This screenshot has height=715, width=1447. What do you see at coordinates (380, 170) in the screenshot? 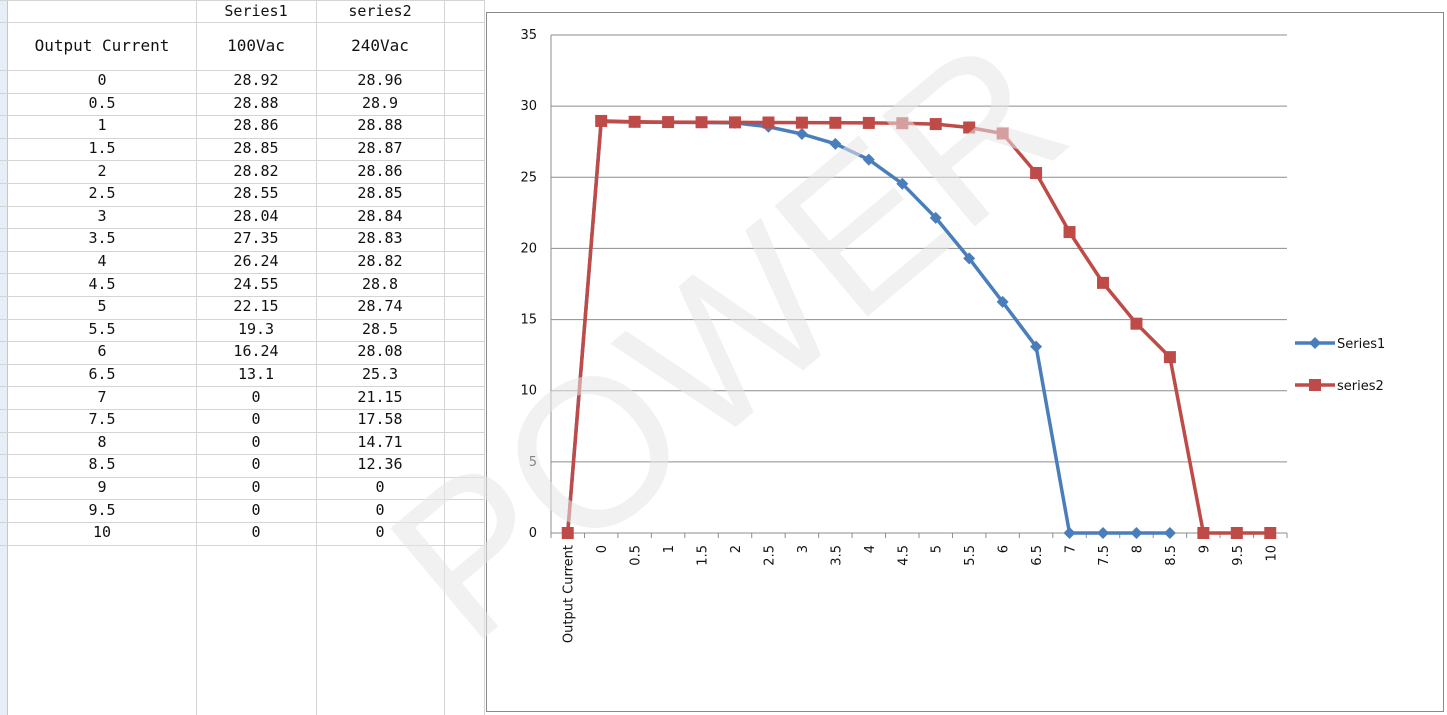
I see `cell-series2: 28.86` at bounding box center [380, 170].